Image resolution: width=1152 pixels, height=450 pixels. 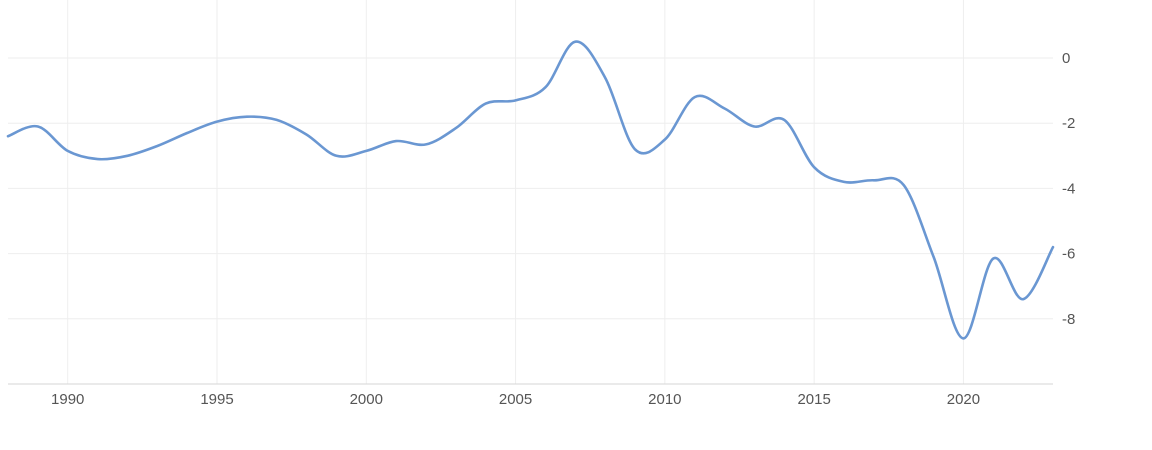 I want to click on x-tick-label: 2015, so click(x=813, y=399).